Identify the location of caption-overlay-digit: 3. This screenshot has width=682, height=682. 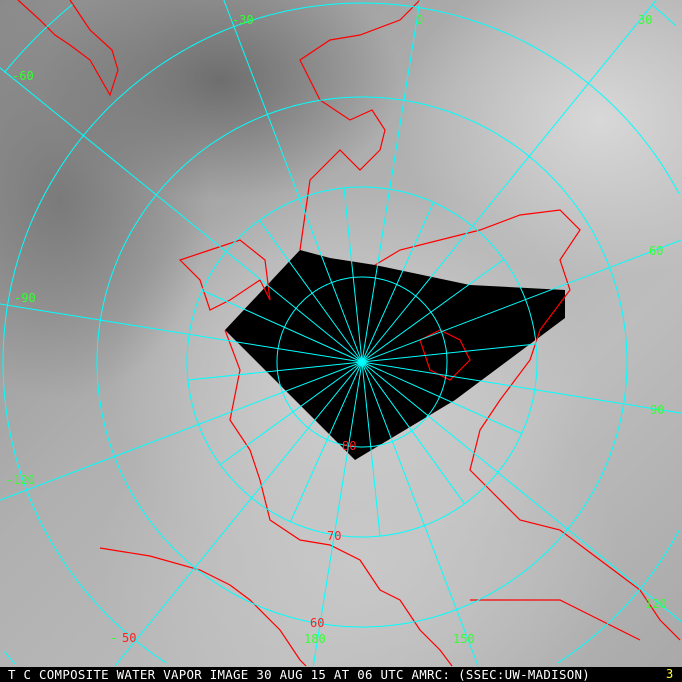
(670, 674).